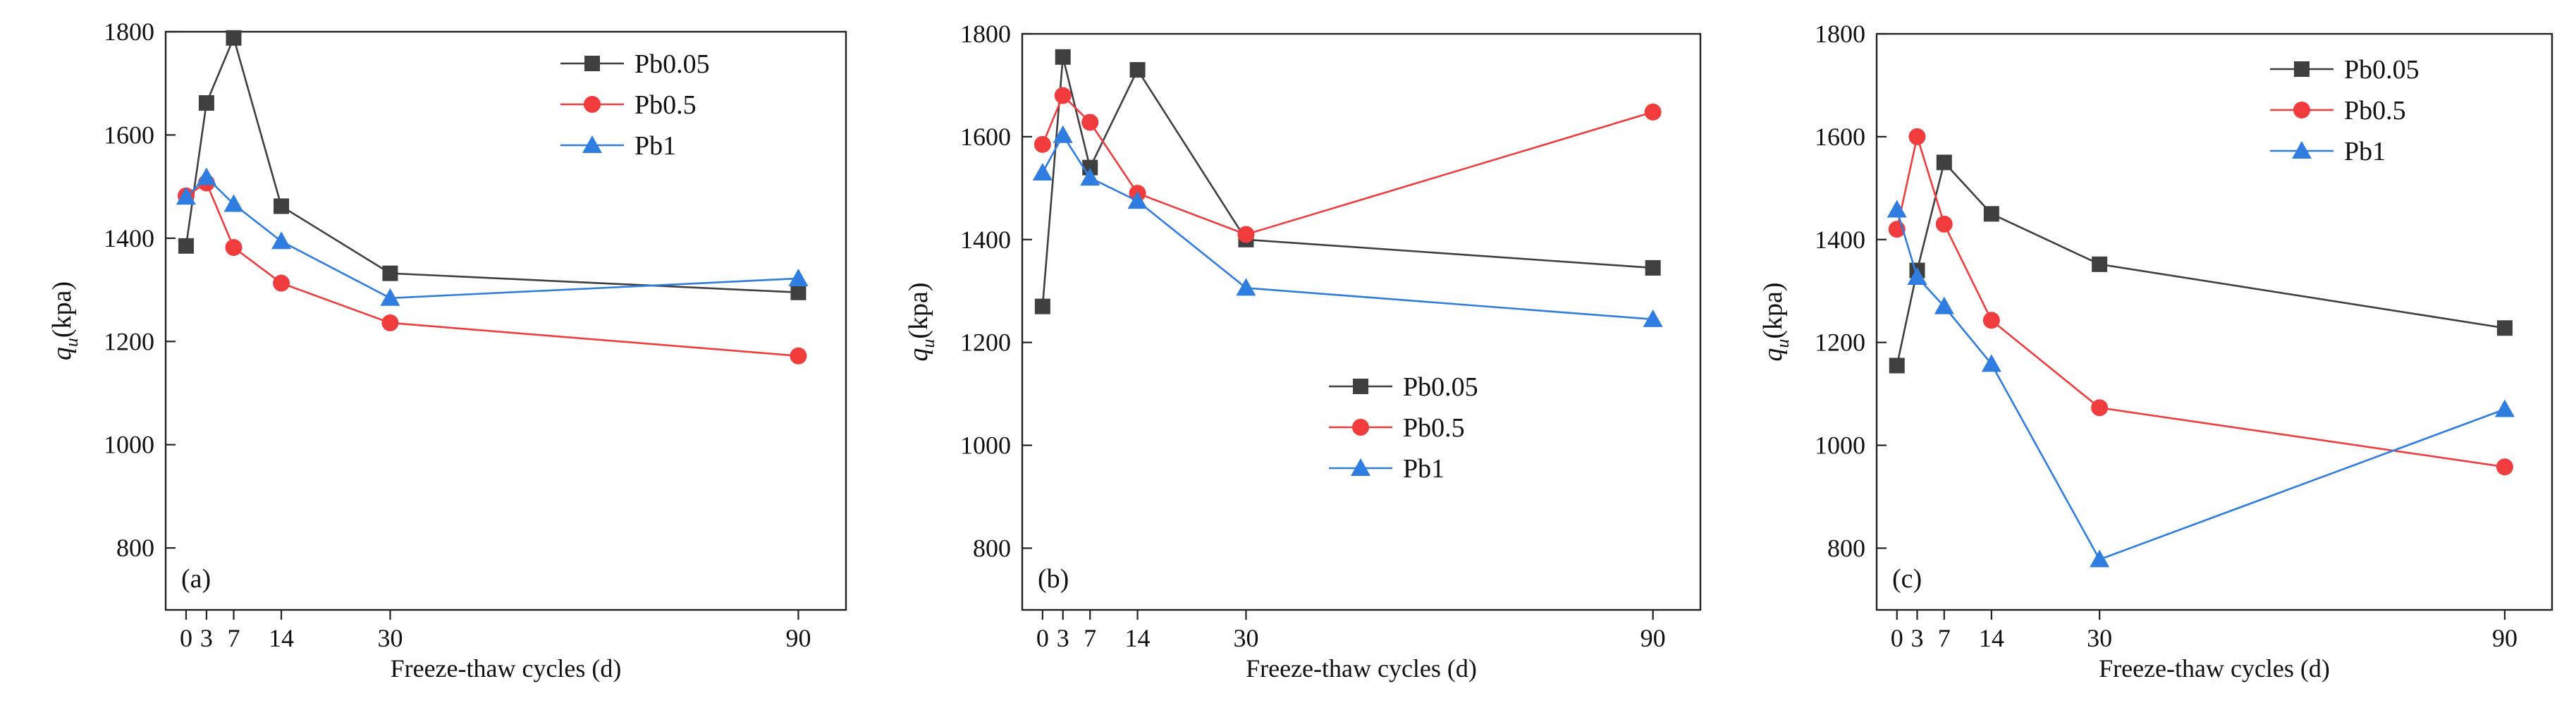  I want to click on x-tick-label: 0, so click(186, 638).